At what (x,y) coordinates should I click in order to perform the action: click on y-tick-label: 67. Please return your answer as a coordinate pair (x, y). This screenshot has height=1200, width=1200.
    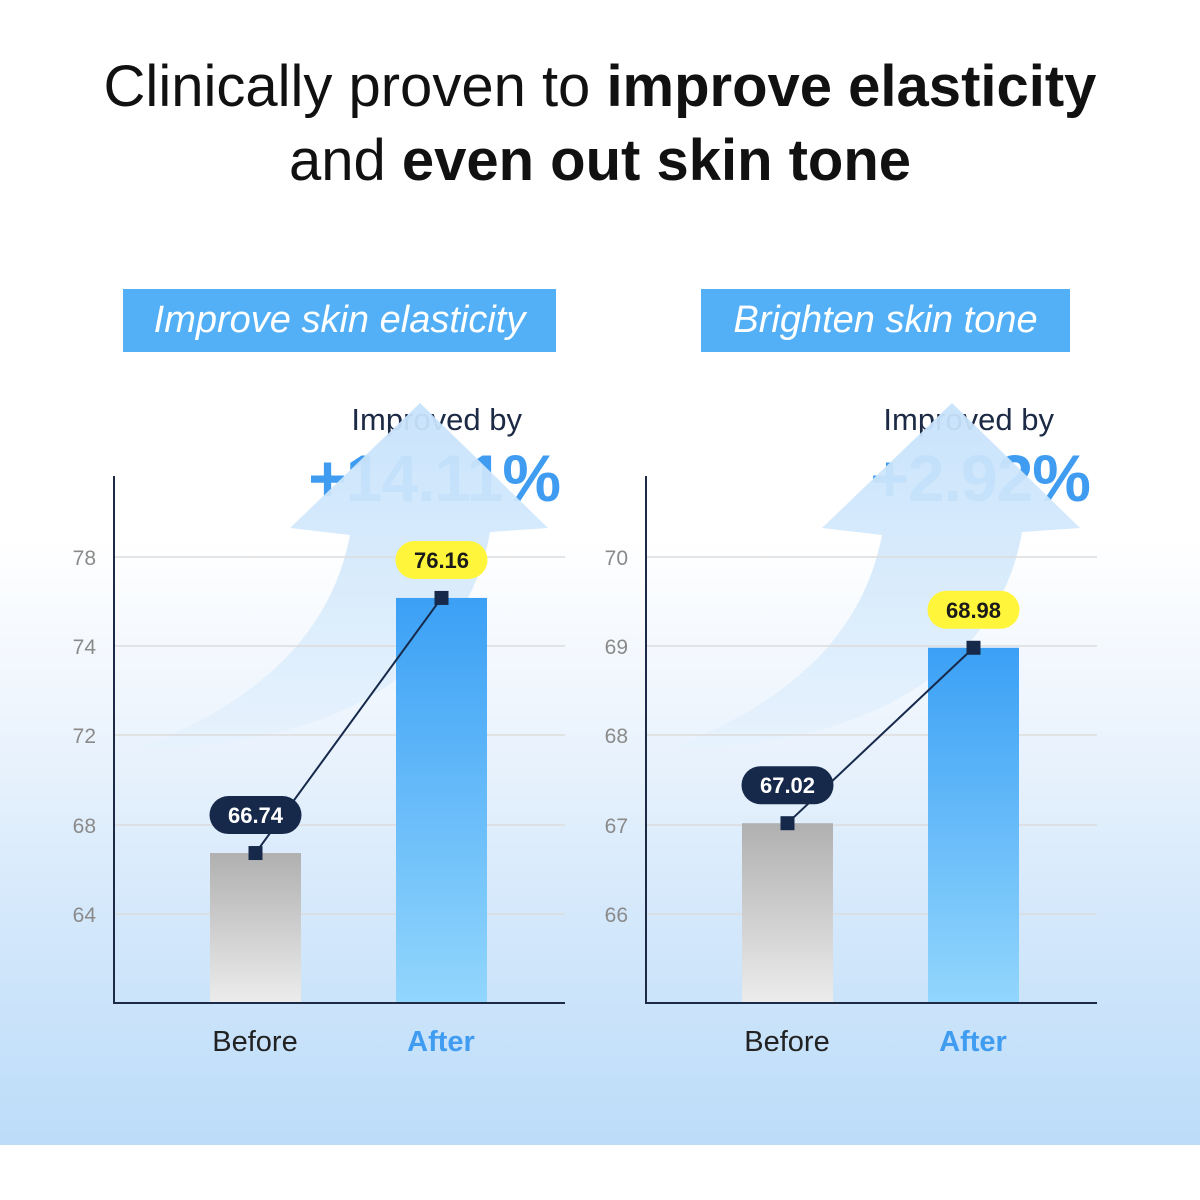
    Looking at the image, I should click on (616, 826).